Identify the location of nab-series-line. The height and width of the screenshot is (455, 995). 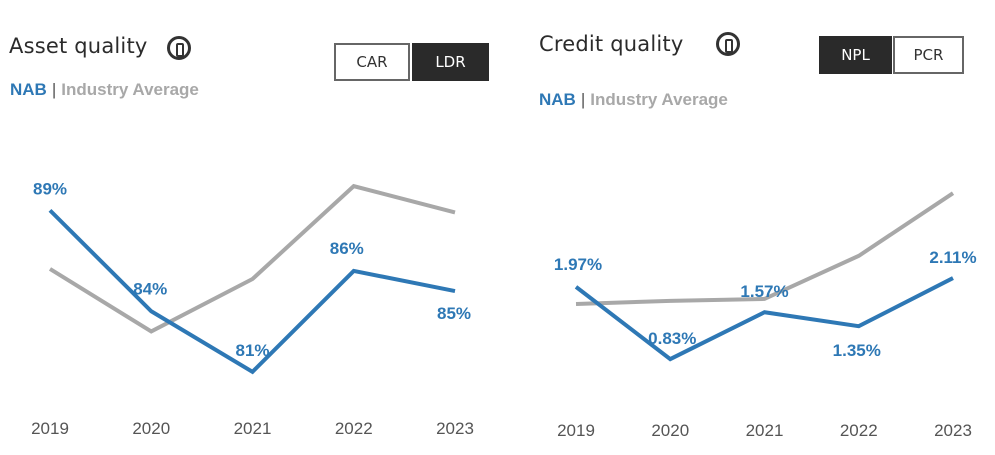
(764, 319).